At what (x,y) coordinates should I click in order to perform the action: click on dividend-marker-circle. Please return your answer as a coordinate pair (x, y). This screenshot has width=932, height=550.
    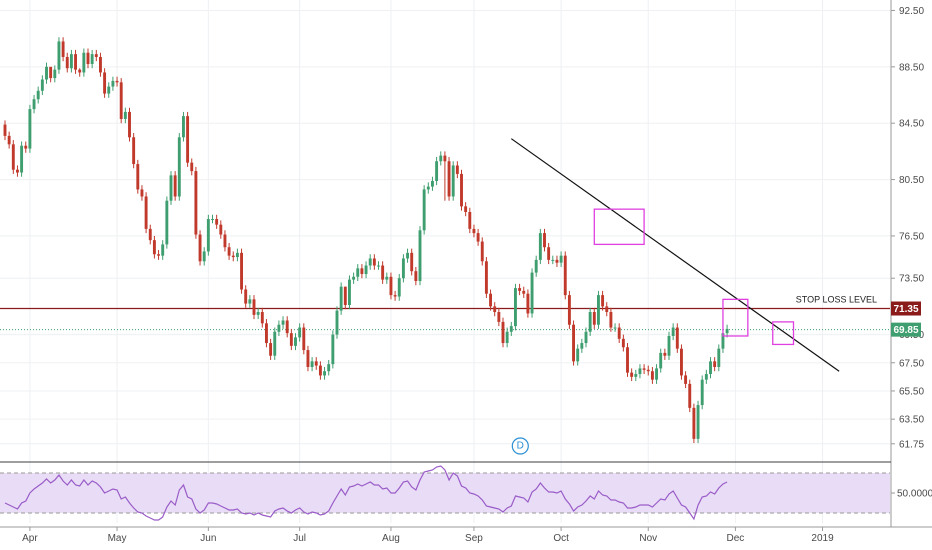
    Looking at the image, I should click on (520, 446).